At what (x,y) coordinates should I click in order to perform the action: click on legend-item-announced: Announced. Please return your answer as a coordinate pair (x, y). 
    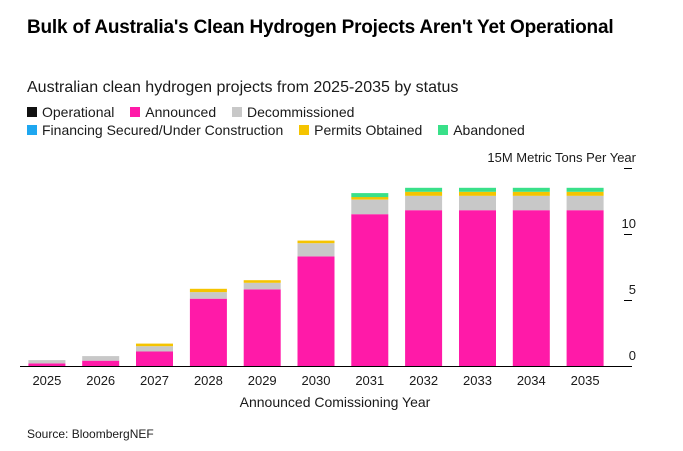
    Looking at the image, I should click on (173, 112).